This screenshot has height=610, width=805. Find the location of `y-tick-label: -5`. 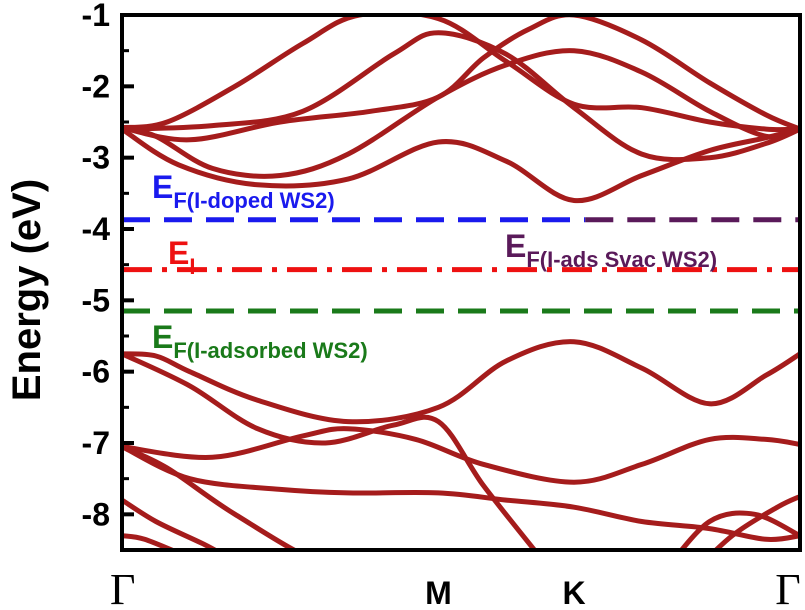

y-tick-label: -5 is located at coordinates (96, 300).